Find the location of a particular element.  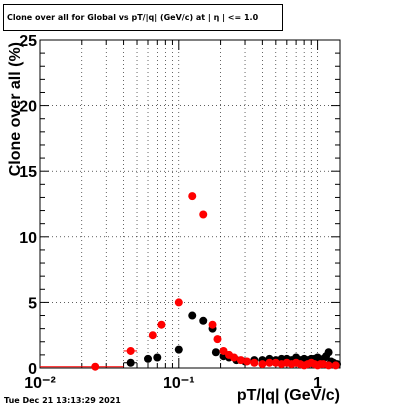

y-tick-label: 15 is located at coordinates (28, 172).